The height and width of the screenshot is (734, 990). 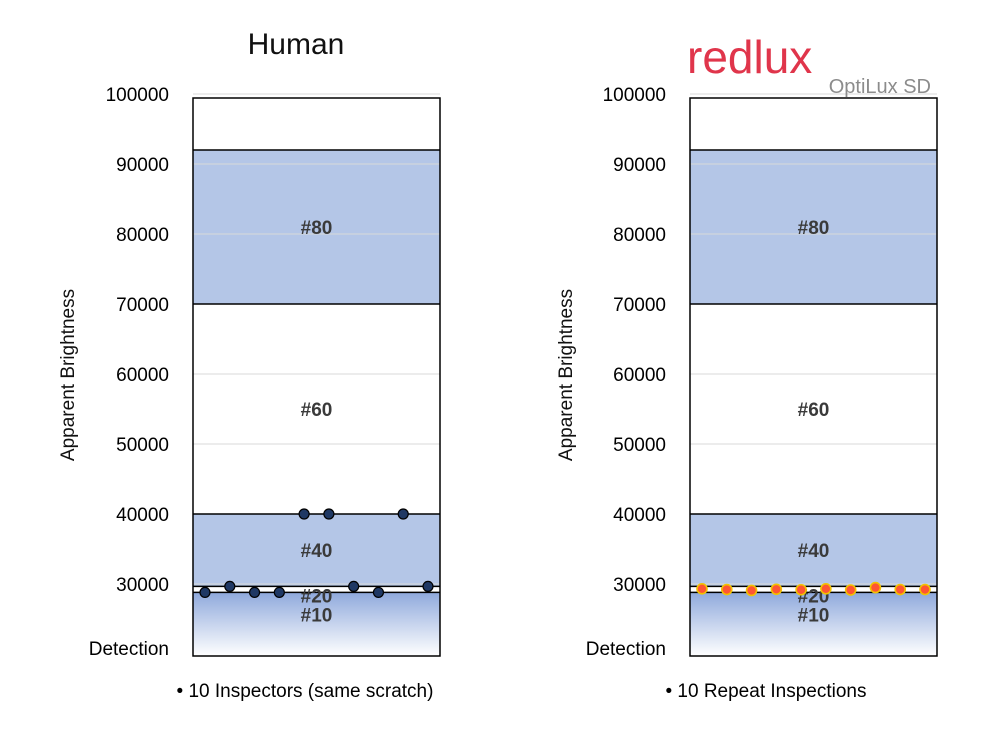 I want to click on chart-caption: • 10 Inspectors (same scratch), so click(x=305, y=691).